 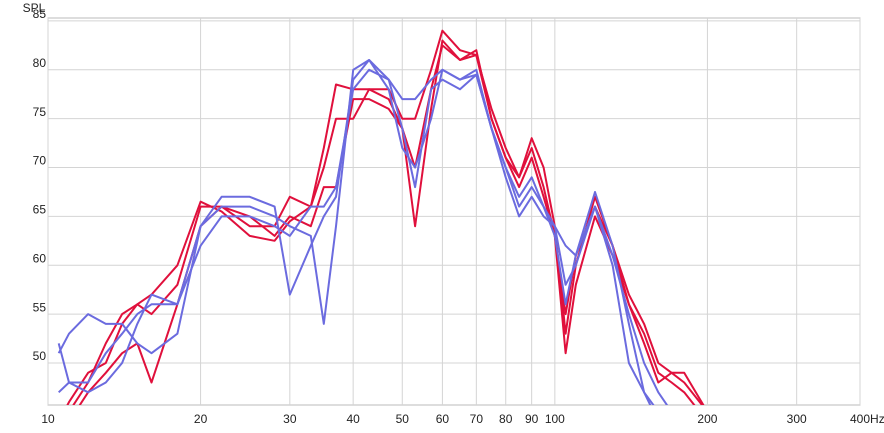 What do you see at coordinates (40, 14) in the screenshot?
I see `y-tick-label: 85` at bounding box center [40, 14].